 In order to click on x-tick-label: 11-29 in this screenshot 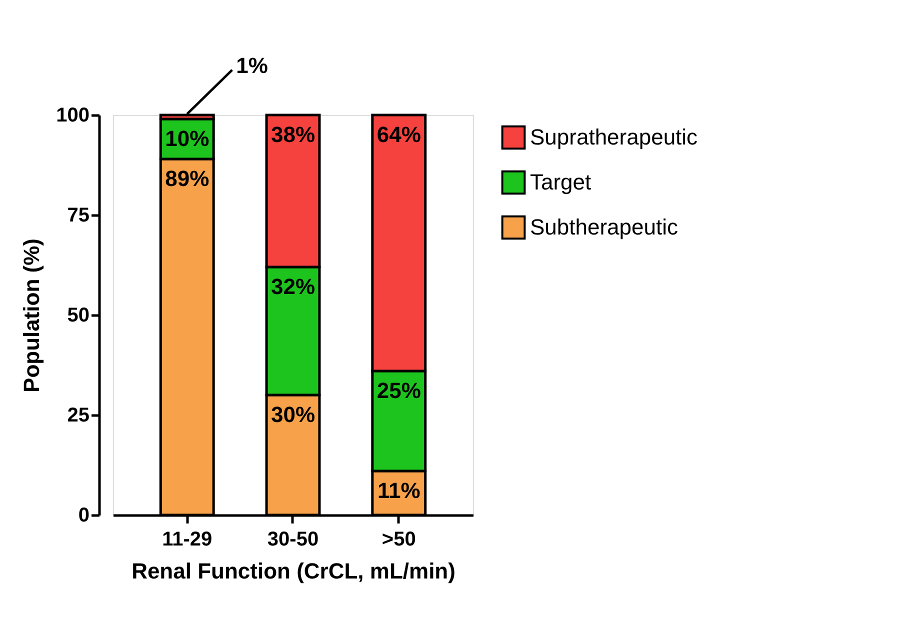, I will do `click(187, 539)`.